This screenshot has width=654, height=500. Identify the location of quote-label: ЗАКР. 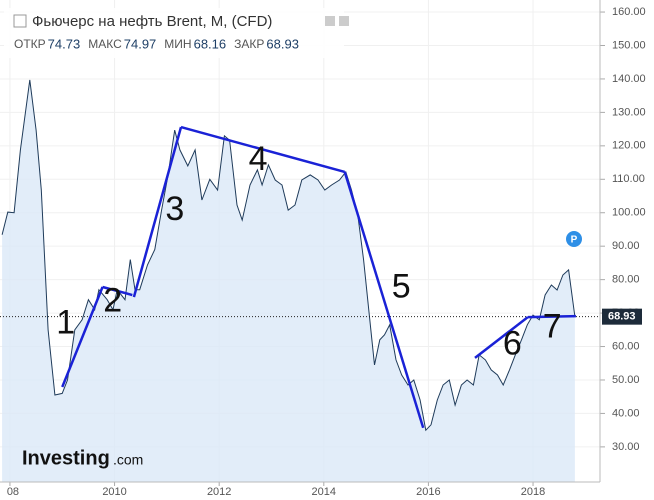
(249, 44).